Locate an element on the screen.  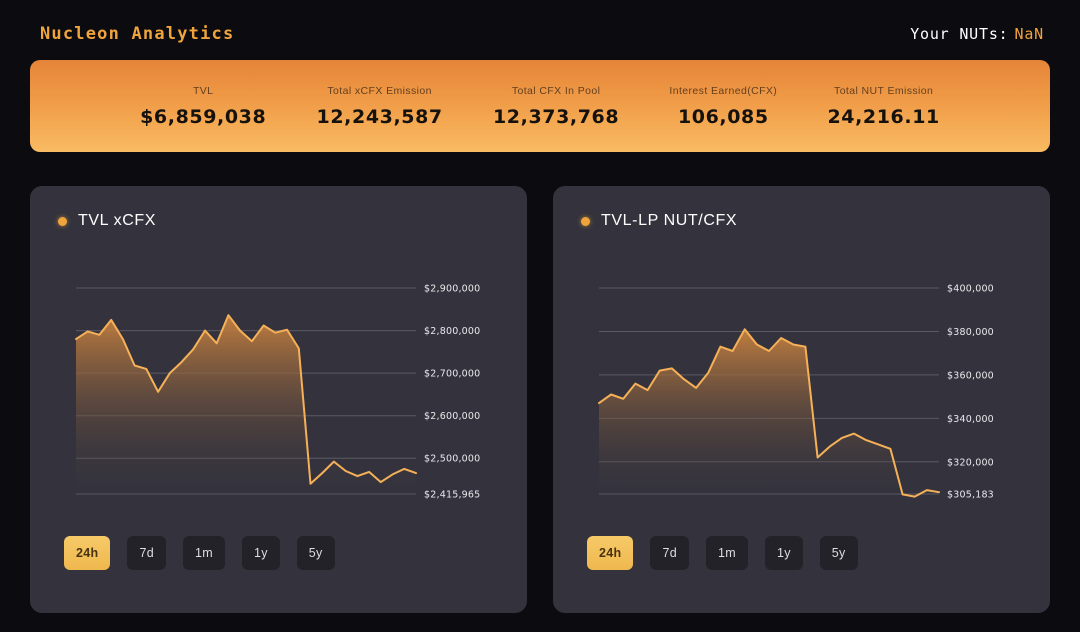
card-title-row: TVL xCFX is located at coordinates (278, 221).